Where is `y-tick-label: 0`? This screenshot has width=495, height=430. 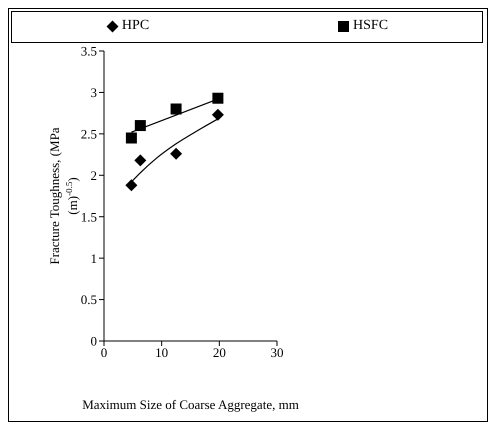
y-tick-label: 0 is located at coordinates (93, 341).